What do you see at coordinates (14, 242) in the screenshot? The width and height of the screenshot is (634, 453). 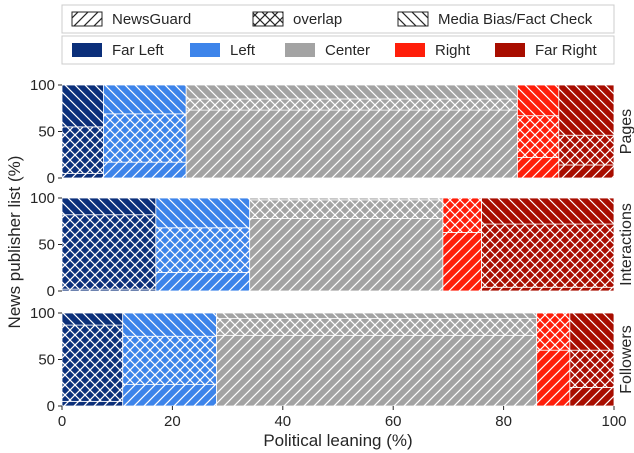 I see `y-axis-title: News publisher list (%)` at bounding box center [14, 242].